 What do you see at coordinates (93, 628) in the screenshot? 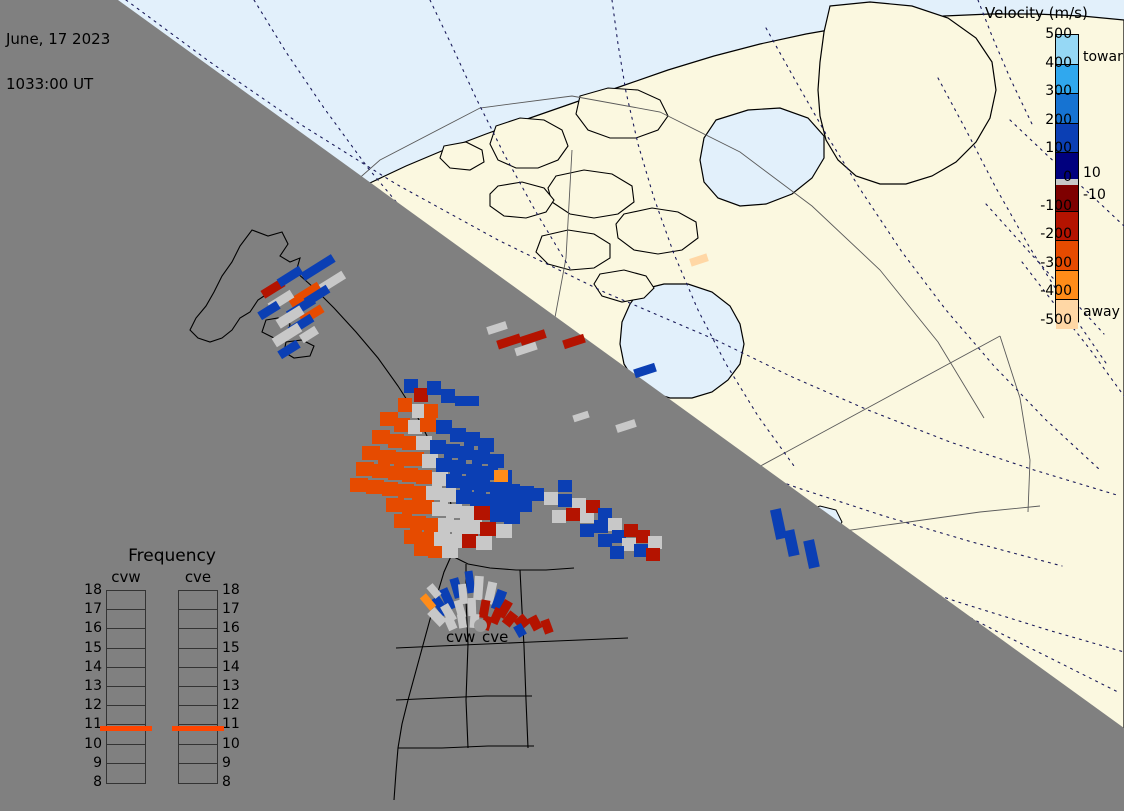
I see `frequency-tick-left: 16` at bounding box center [93, 628].